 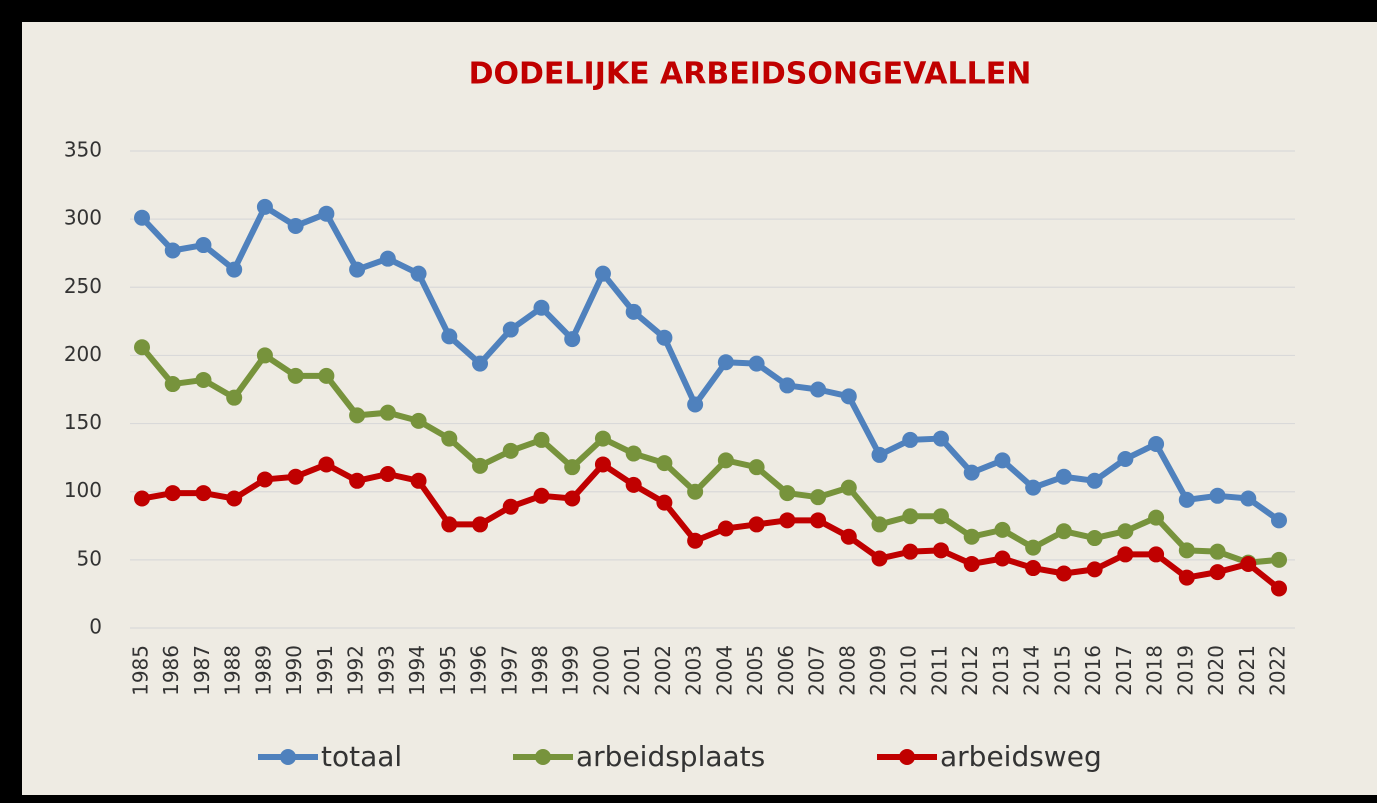 What do you see at coordinates (95, 627) in the screenshot?
I see `y-tick-label: 0` at bounding box center [95, 627].